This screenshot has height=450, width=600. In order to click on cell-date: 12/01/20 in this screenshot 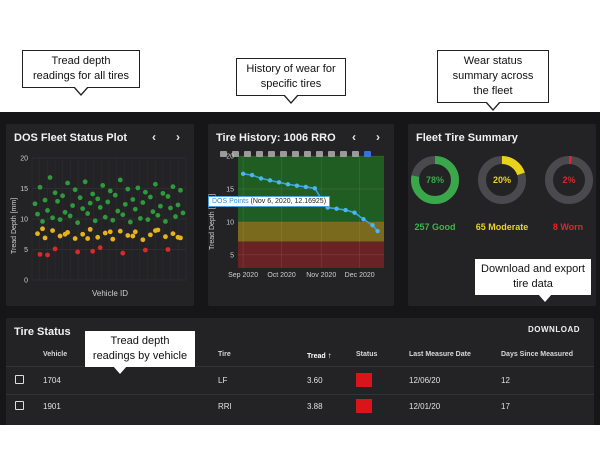, I will do `click(425, 406)`.